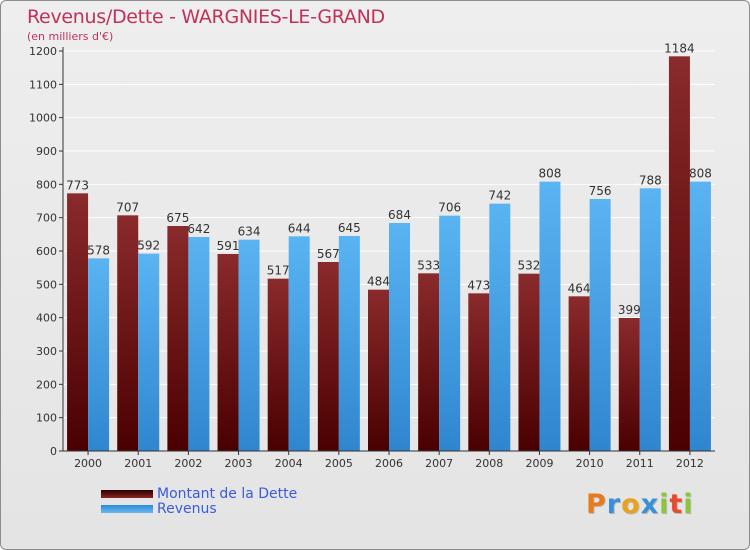  Describe the element at coordinates (399, 215) in the screenshot. I see `data-label: 684` at that location.